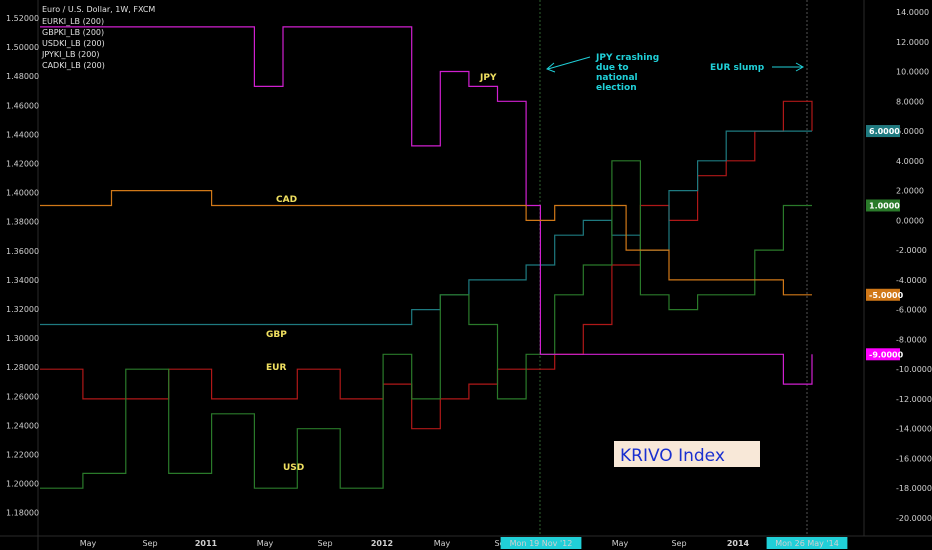 This screenshot has width=932, height=550. Describe the element at coordinates (22, 164) in the screenshot. I see `left-tick-label: 1.42000` at that location.